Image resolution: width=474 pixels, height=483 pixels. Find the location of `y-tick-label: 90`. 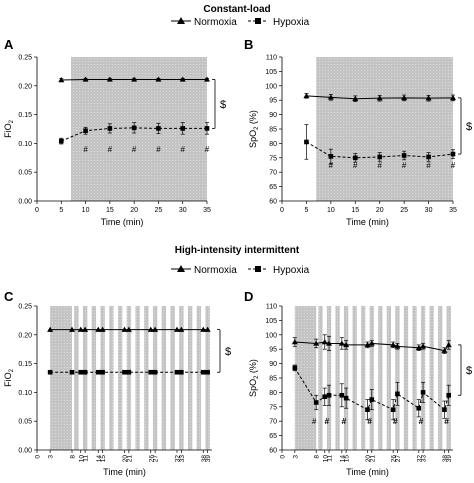

y-tick-label: 90 is located at coordinates (273, 364).